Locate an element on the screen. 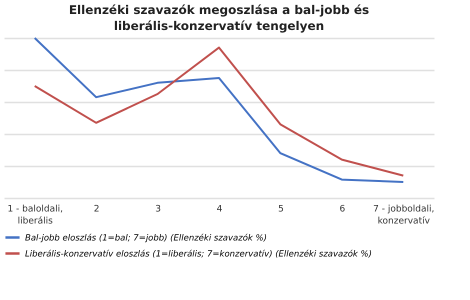 The height and width of the screenshot is (300, 470). legend-label: Bal-jobb eloszlás (1=bal; 7=jobb) (Ellenzéki szavazók %) is located at coordinates (146, 239).